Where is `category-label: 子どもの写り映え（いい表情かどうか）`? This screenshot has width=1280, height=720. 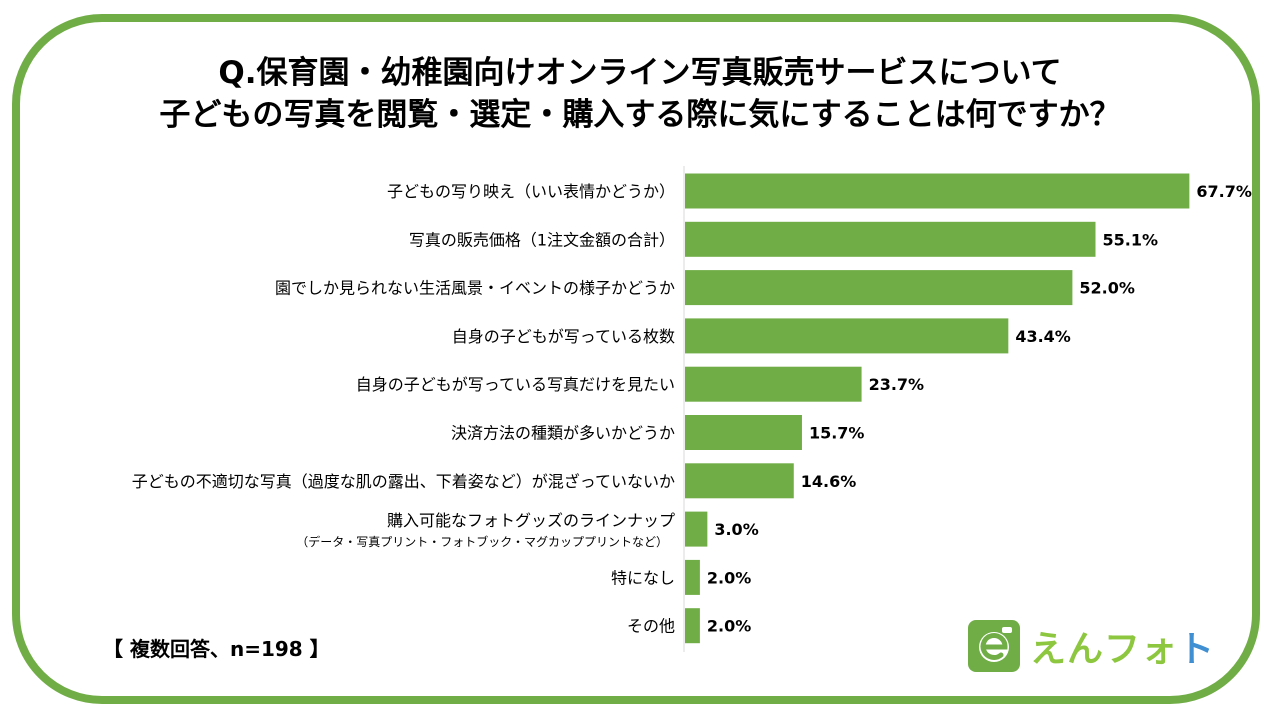 category-label: 子どもの写り映え（いい表情かどうか） is located at coordinates (531, 191).